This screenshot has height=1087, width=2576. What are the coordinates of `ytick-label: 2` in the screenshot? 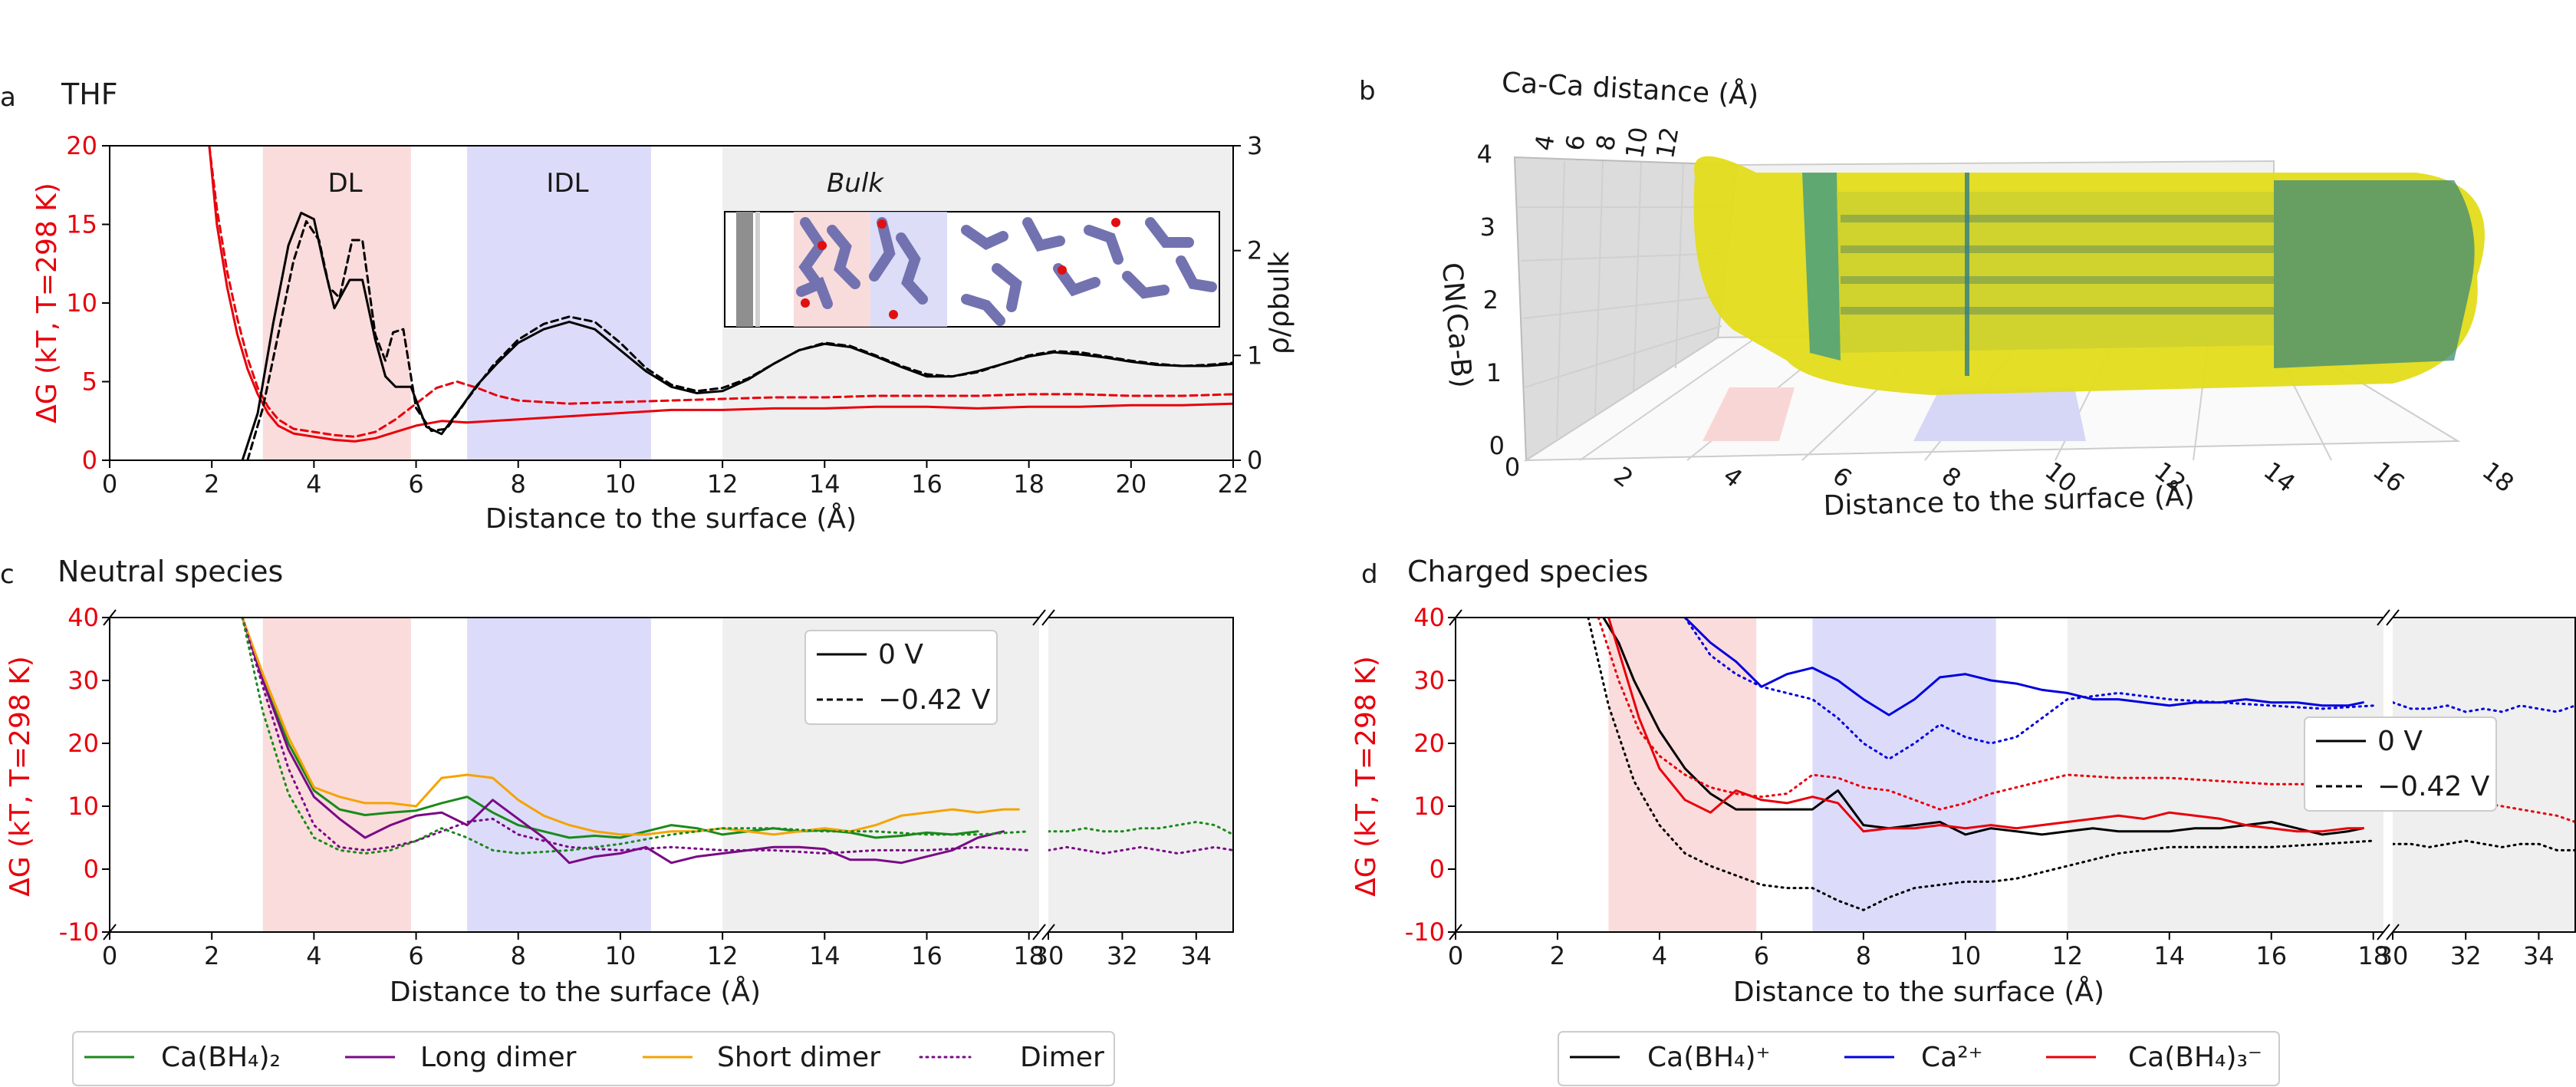 It's located at (1491, 300).